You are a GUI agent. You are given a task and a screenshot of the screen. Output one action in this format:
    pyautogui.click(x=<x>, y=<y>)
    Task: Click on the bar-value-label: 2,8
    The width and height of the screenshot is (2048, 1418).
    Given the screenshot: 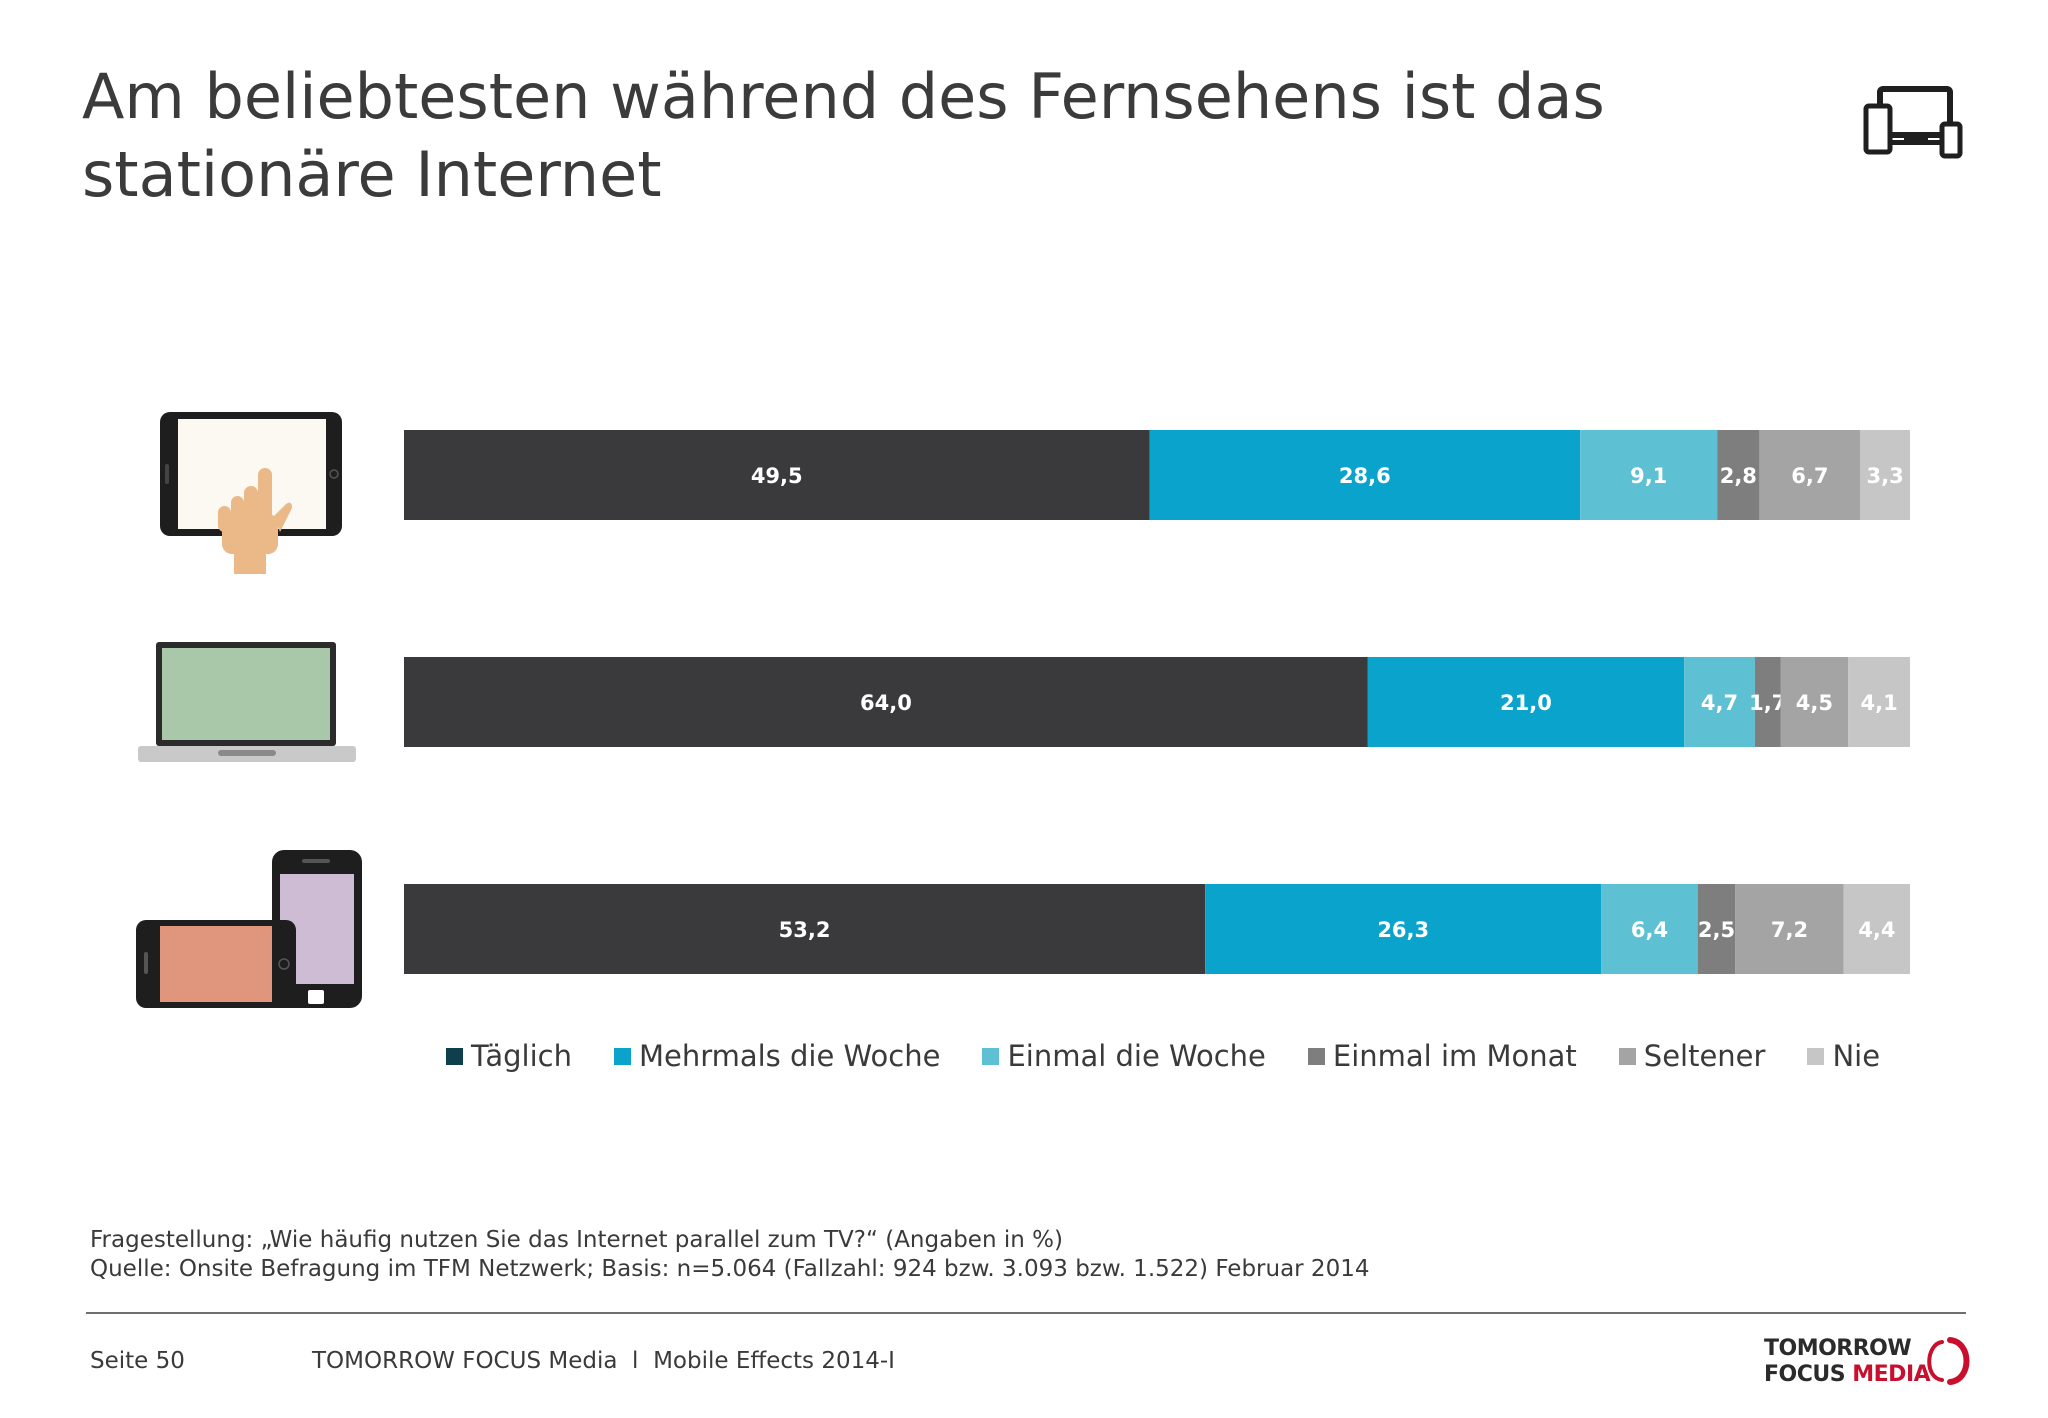 What is the action you would take?
    pyautogui.click(x=1738, y=476)
    